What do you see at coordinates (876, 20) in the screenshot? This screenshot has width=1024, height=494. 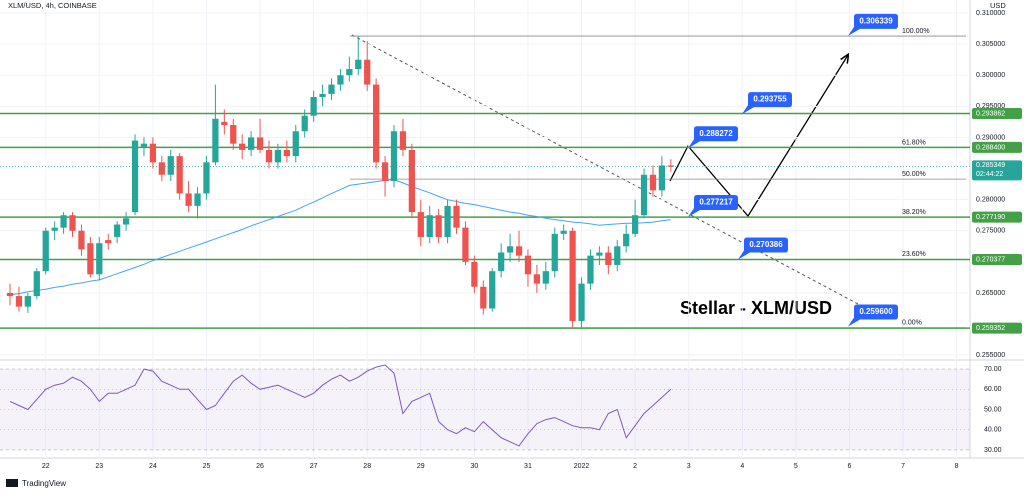 I see `callout-label: 0.306339` at bounding box center [876, 20].